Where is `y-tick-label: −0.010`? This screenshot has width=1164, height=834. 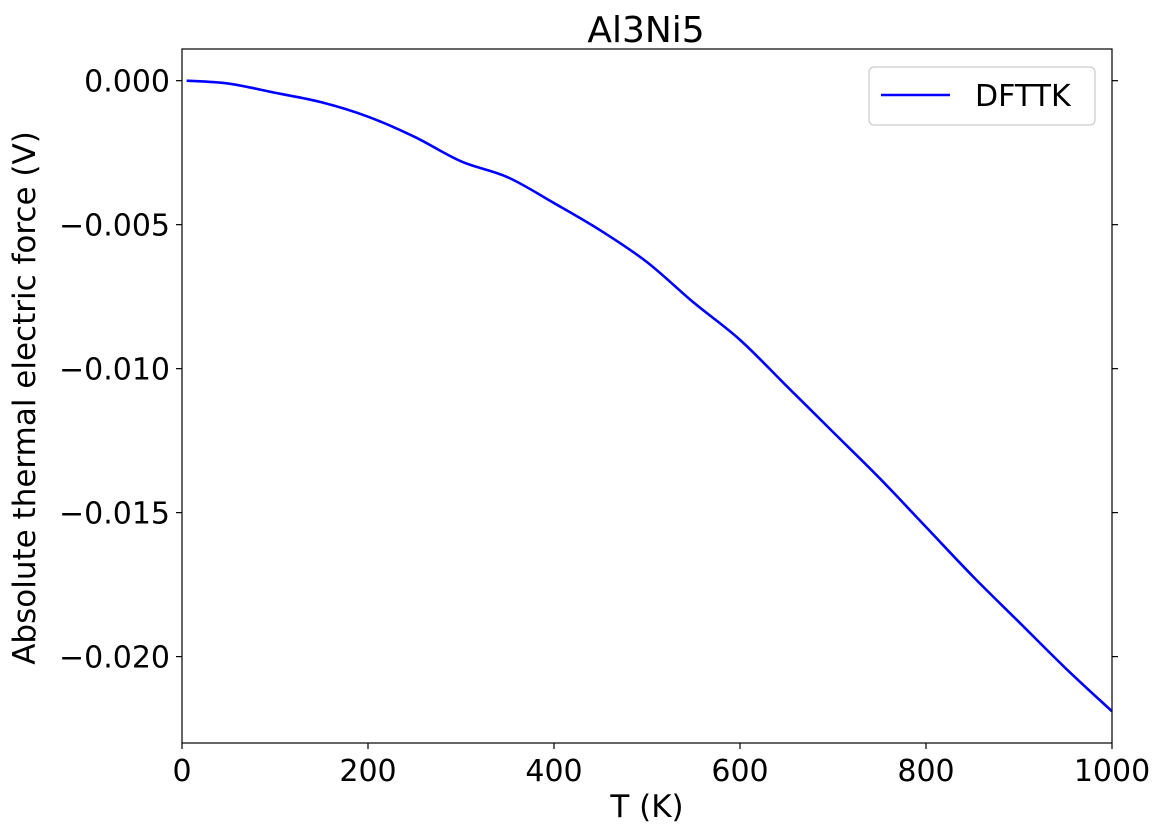
y-tick-label: −0.010 is located at coordinates (114, 370).